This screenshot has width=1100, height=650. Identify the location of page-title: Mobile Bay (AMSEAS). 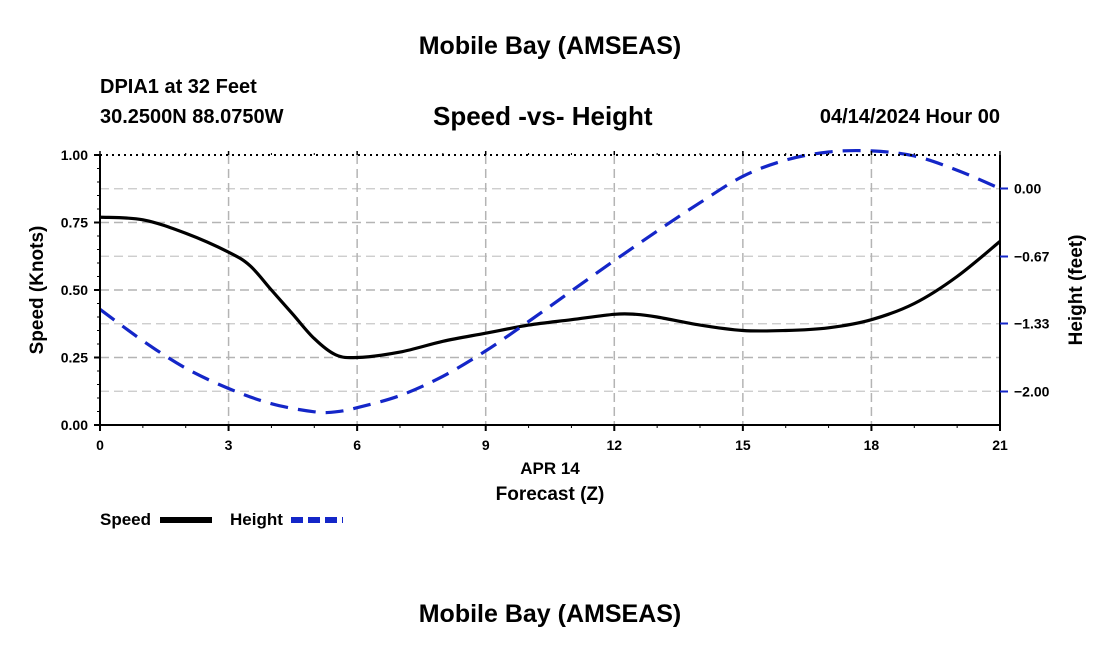
(550, 46).